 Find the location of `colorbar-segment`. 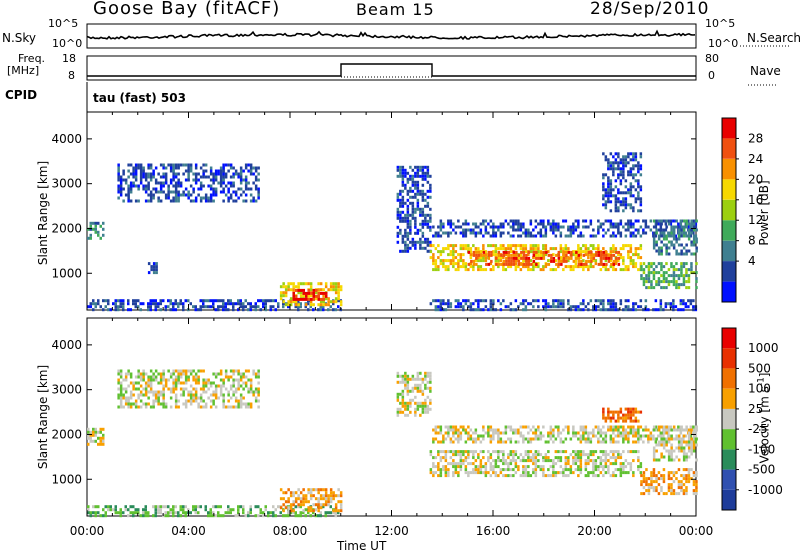

colorbar-segment is located at coordinates (729, 271).